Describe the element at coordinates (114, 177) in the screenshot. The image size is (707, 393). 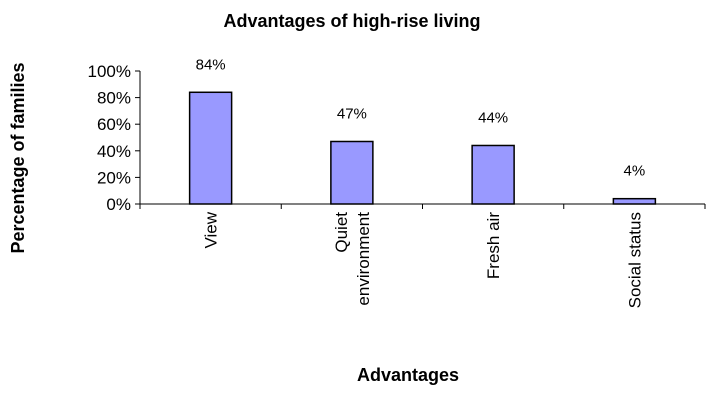
I see `y-tick-label: 20%` at that location.